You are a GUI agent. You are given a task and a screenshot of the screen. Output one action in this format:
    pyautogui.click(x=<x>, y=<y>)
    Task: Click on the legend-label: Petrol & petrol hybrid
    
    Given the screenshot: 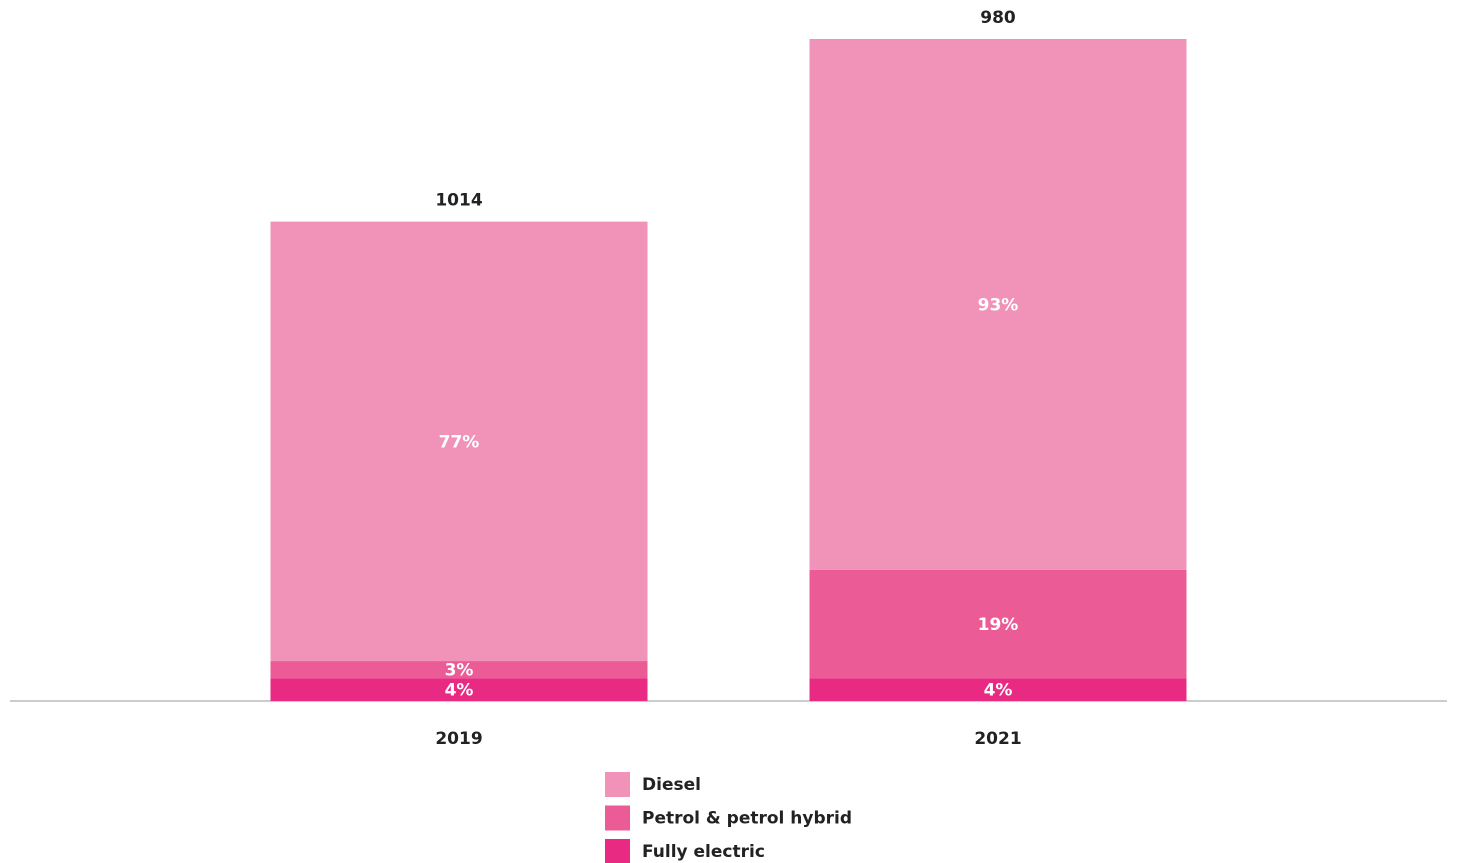 What is the action you would take?
    pyautogui.click(x=747, y=819)
    